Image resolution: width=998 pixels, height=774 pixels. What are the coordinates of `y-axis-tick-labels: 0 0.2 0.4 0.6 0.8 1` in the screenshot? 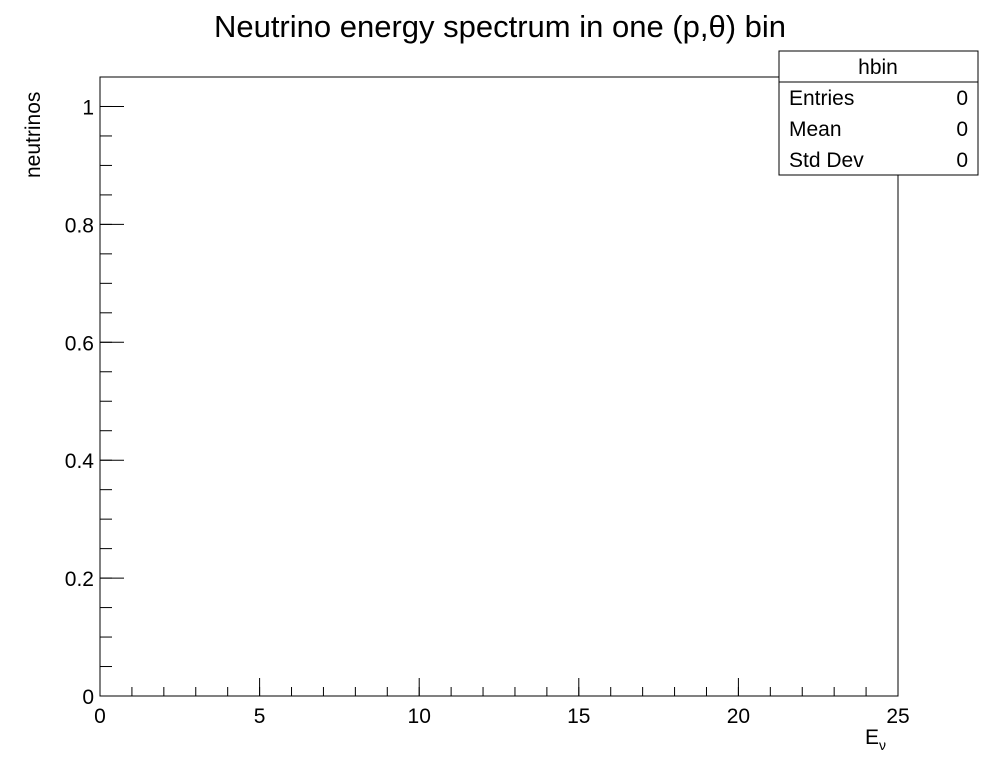 It's located at (80, 402).